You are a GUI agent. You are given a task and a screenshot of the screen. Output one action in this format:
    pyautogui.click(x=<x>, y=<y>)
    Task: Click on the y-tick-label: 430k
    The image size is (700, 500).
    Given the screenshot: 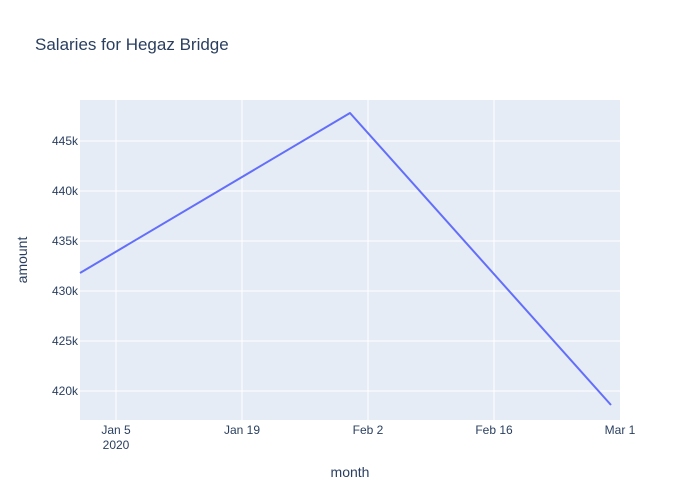 What is the action you would take?
    pyautogui.click(x=65, y=291)
    